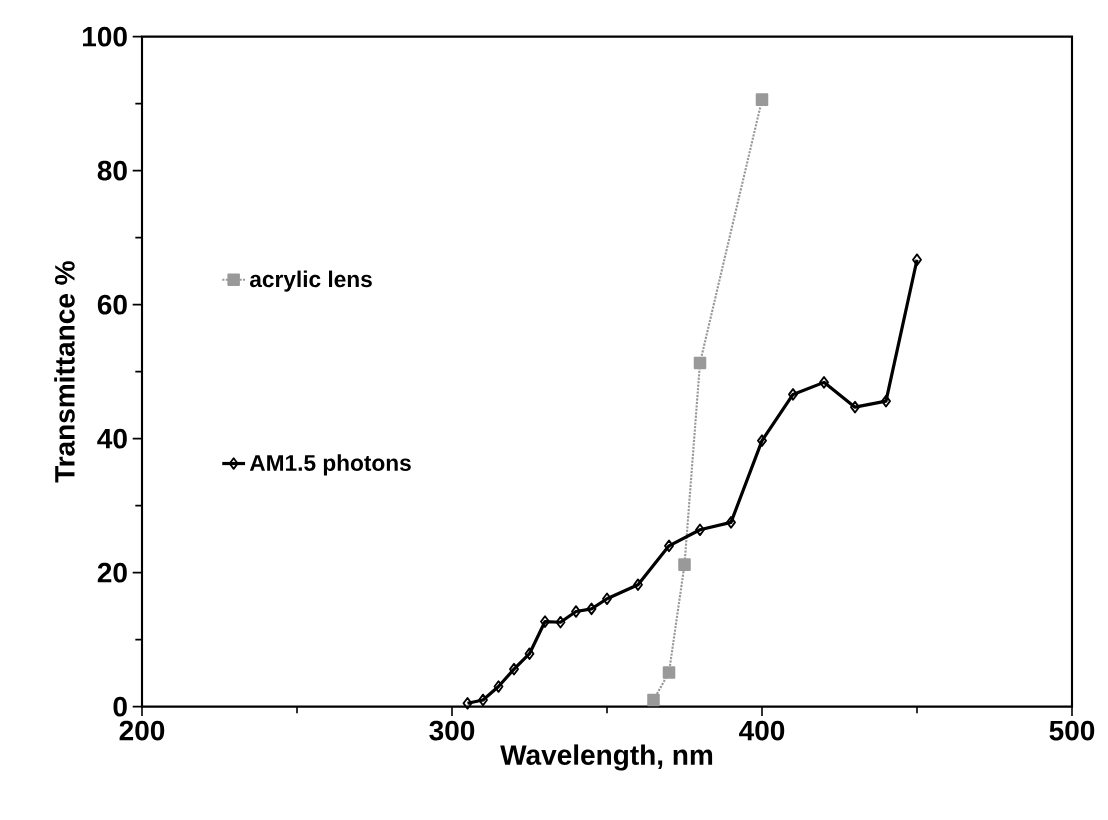 This screenshot has height=820, width=1108. I want to click on y-tick-label: 80, so click(112, 170).